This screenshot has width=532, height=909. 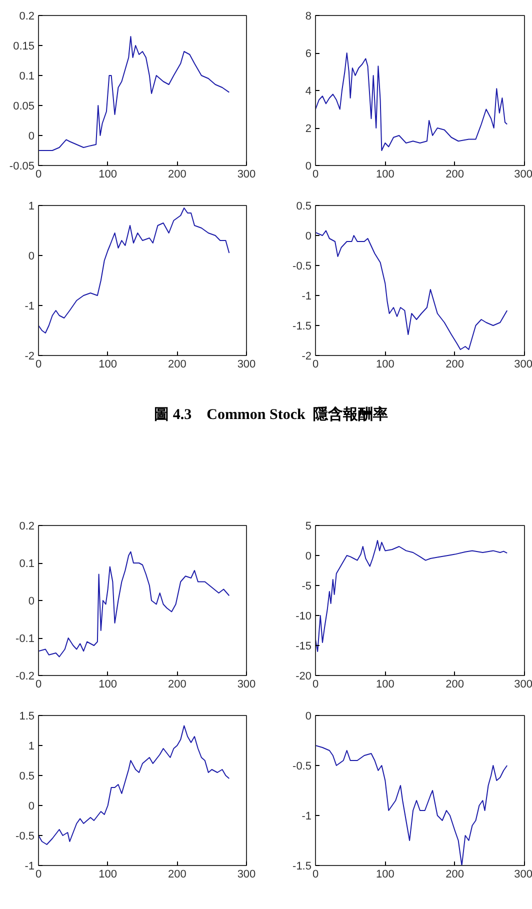 What do you see at coordinates (308, 526) in the screenshot?
I see `y-tick-label: 5` at bounding box center [308, 526].